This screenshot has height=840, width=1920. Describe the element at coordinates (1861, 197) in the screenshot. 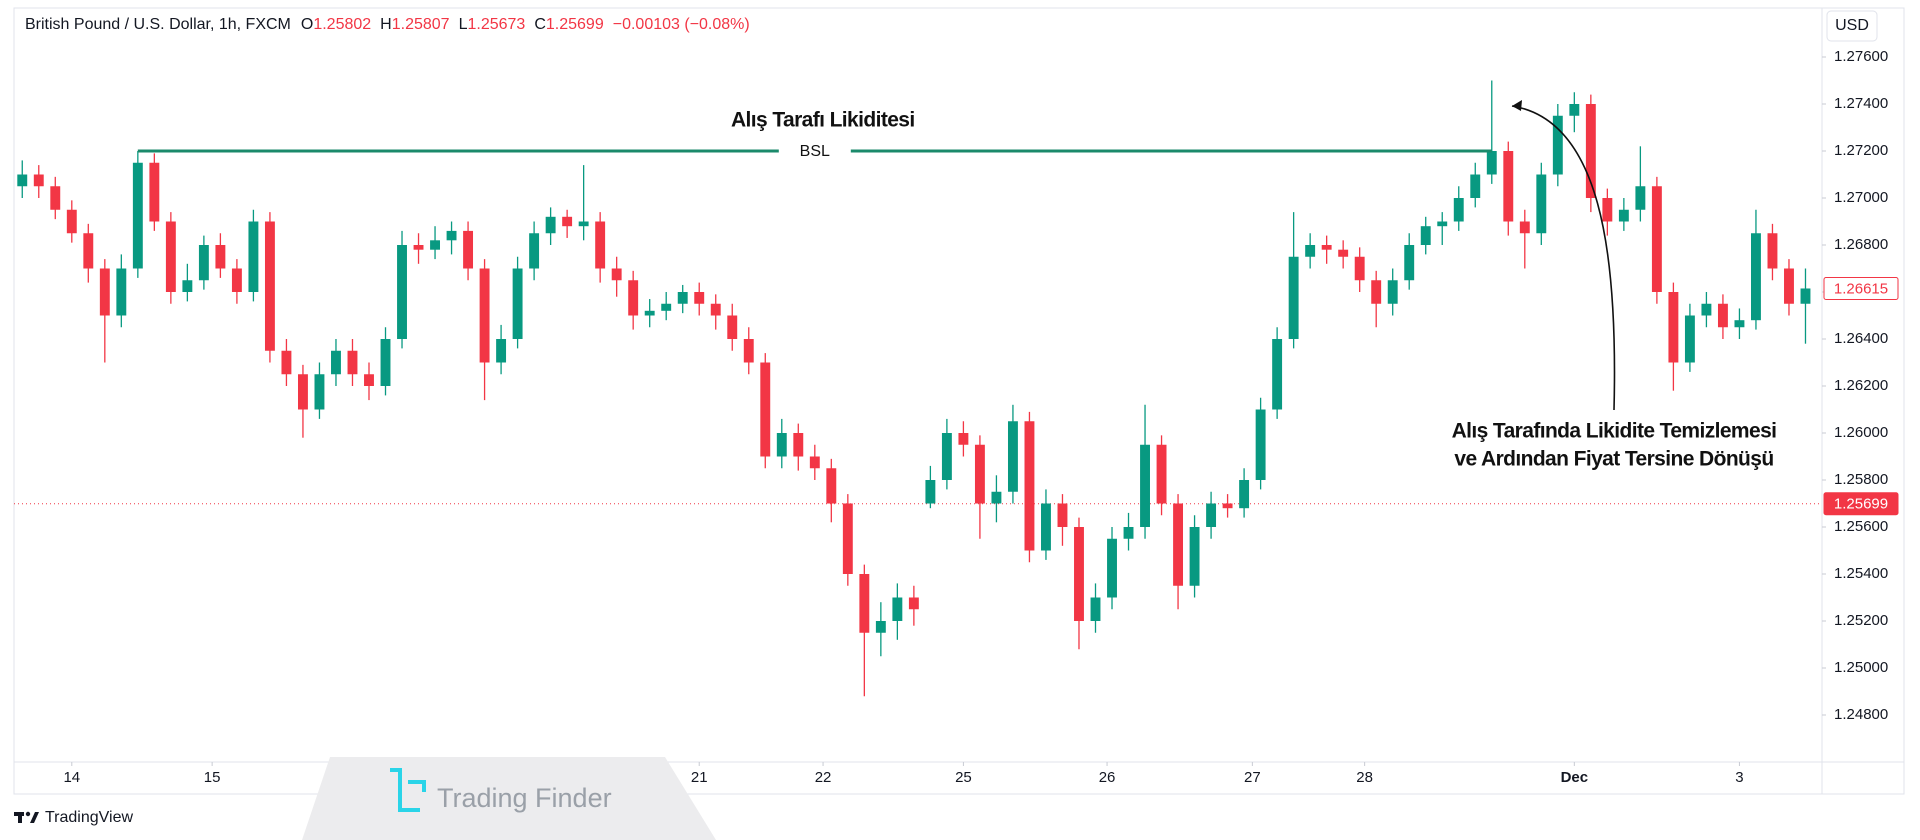

I see `y-tick-label: 1.27000` at that location.